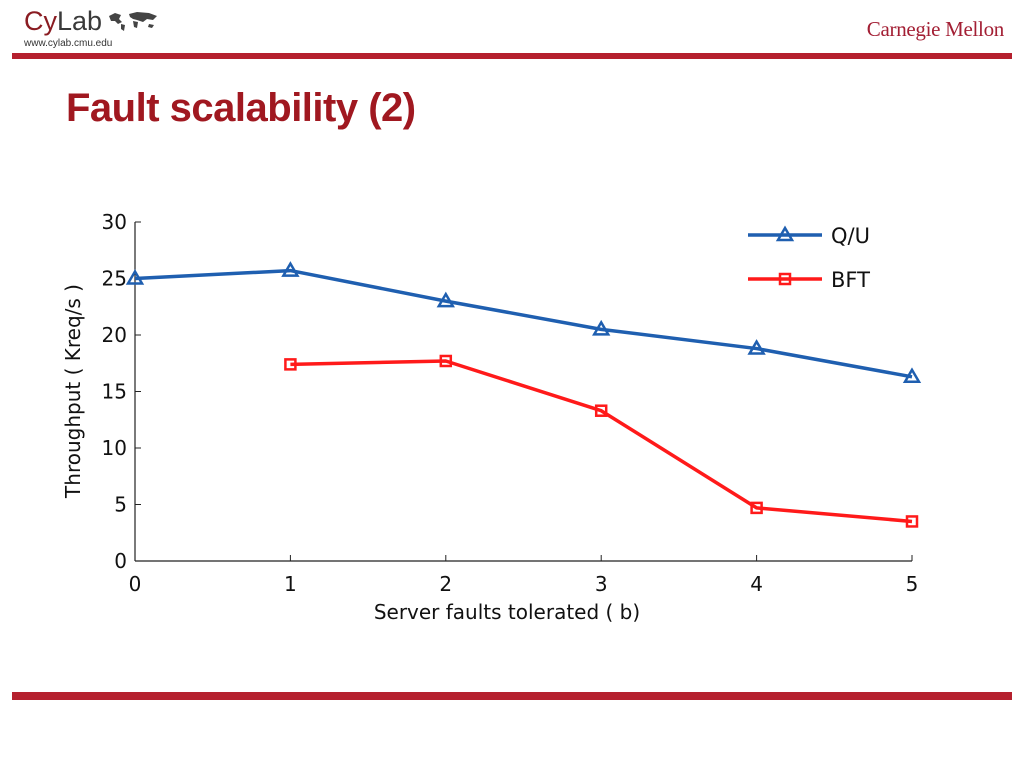  I want to click on legend-label: BFT, so click(850, 280).